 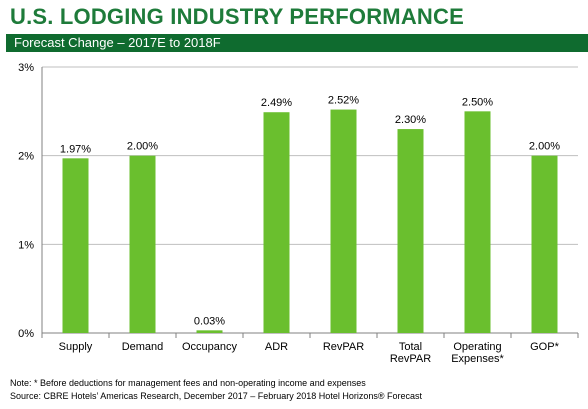 I want to click on x-tick-label: Operating Expenses*, so click(x=477, y=353).